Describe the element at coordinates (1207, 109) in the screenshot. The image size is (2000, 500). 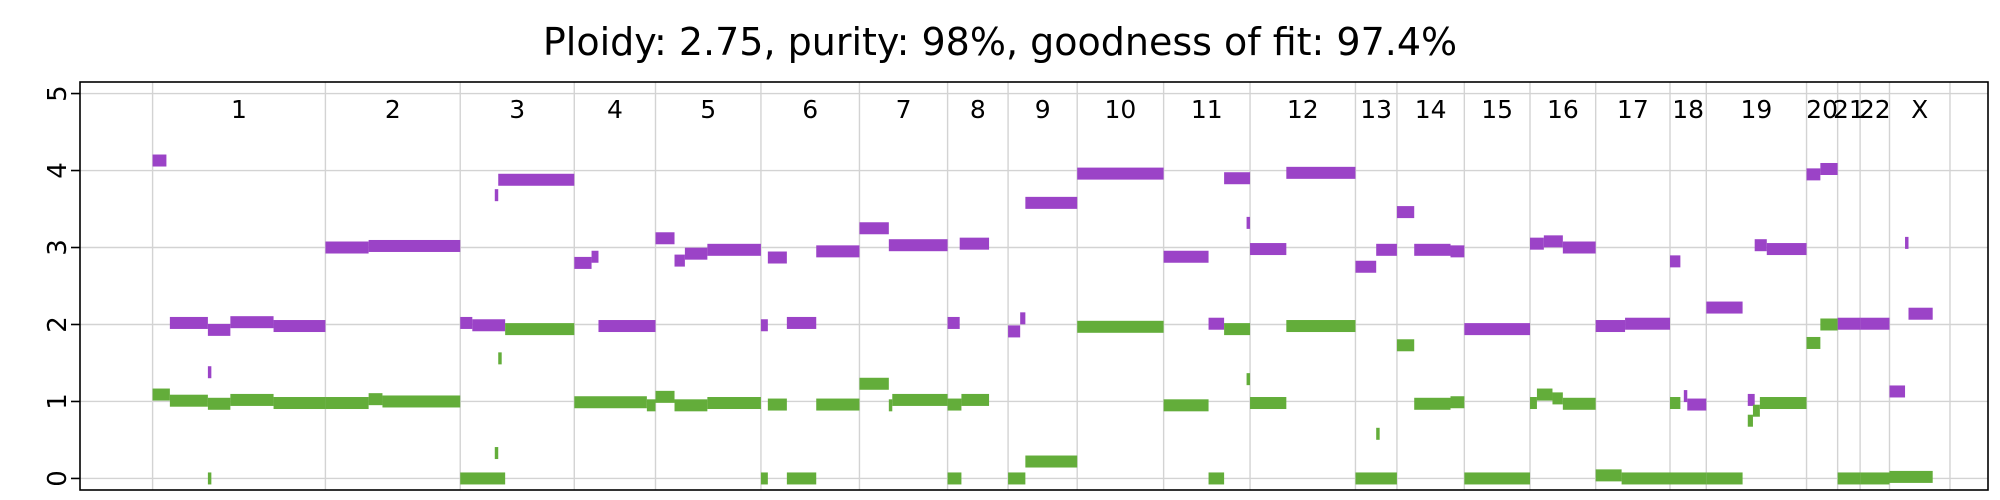
I see `chromosome-label: 11` at that location.